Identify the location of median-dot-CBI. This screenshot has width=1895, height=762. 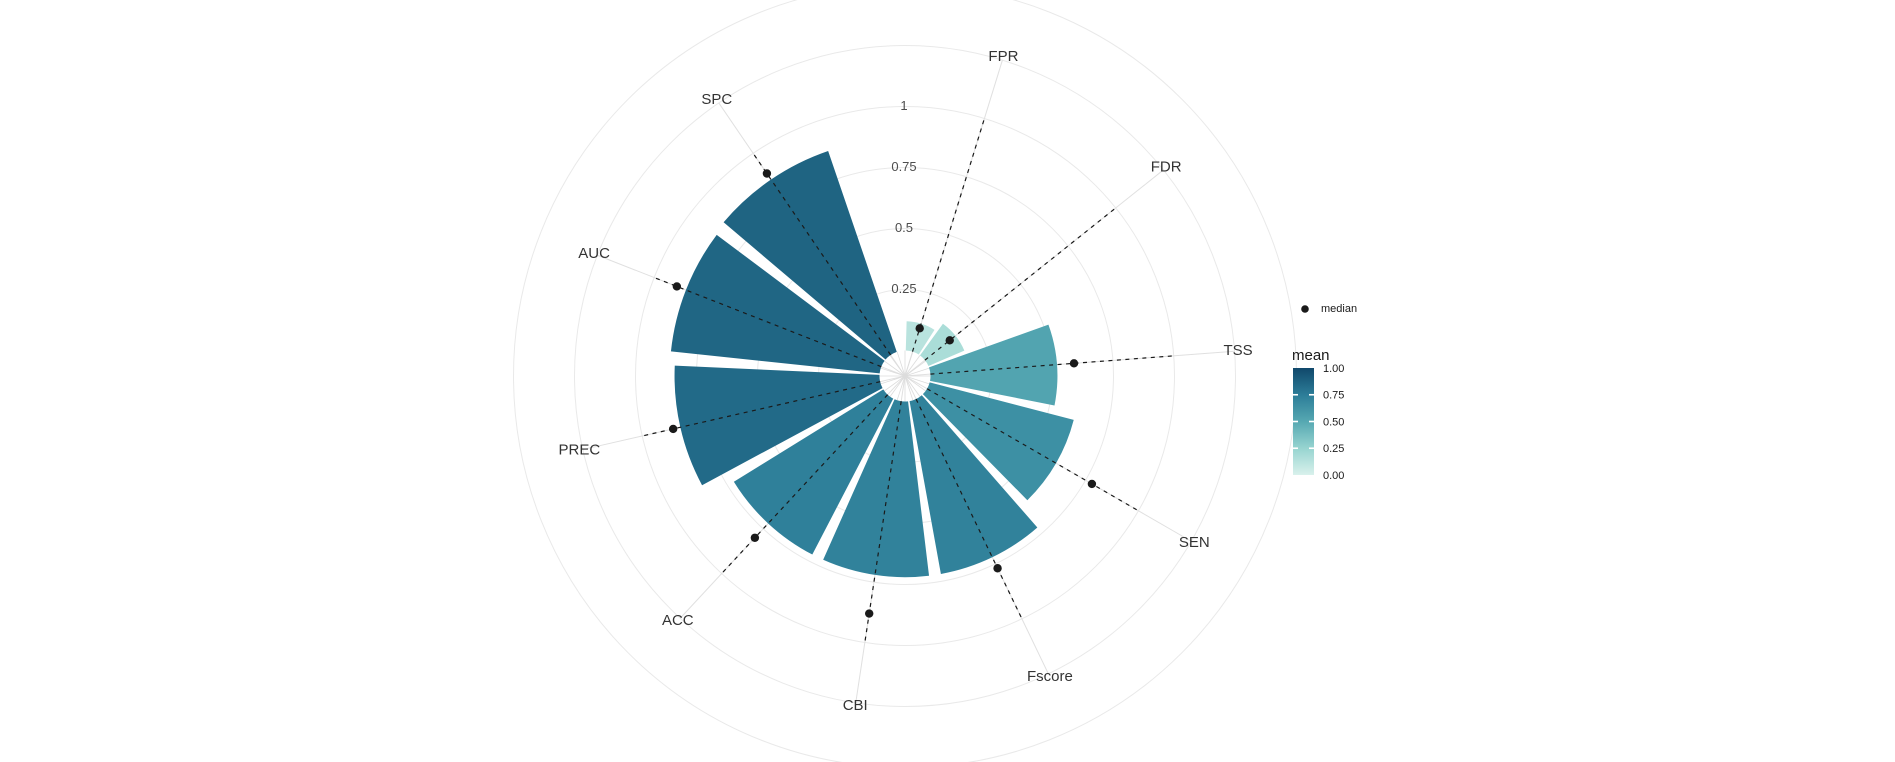
(869, 613).